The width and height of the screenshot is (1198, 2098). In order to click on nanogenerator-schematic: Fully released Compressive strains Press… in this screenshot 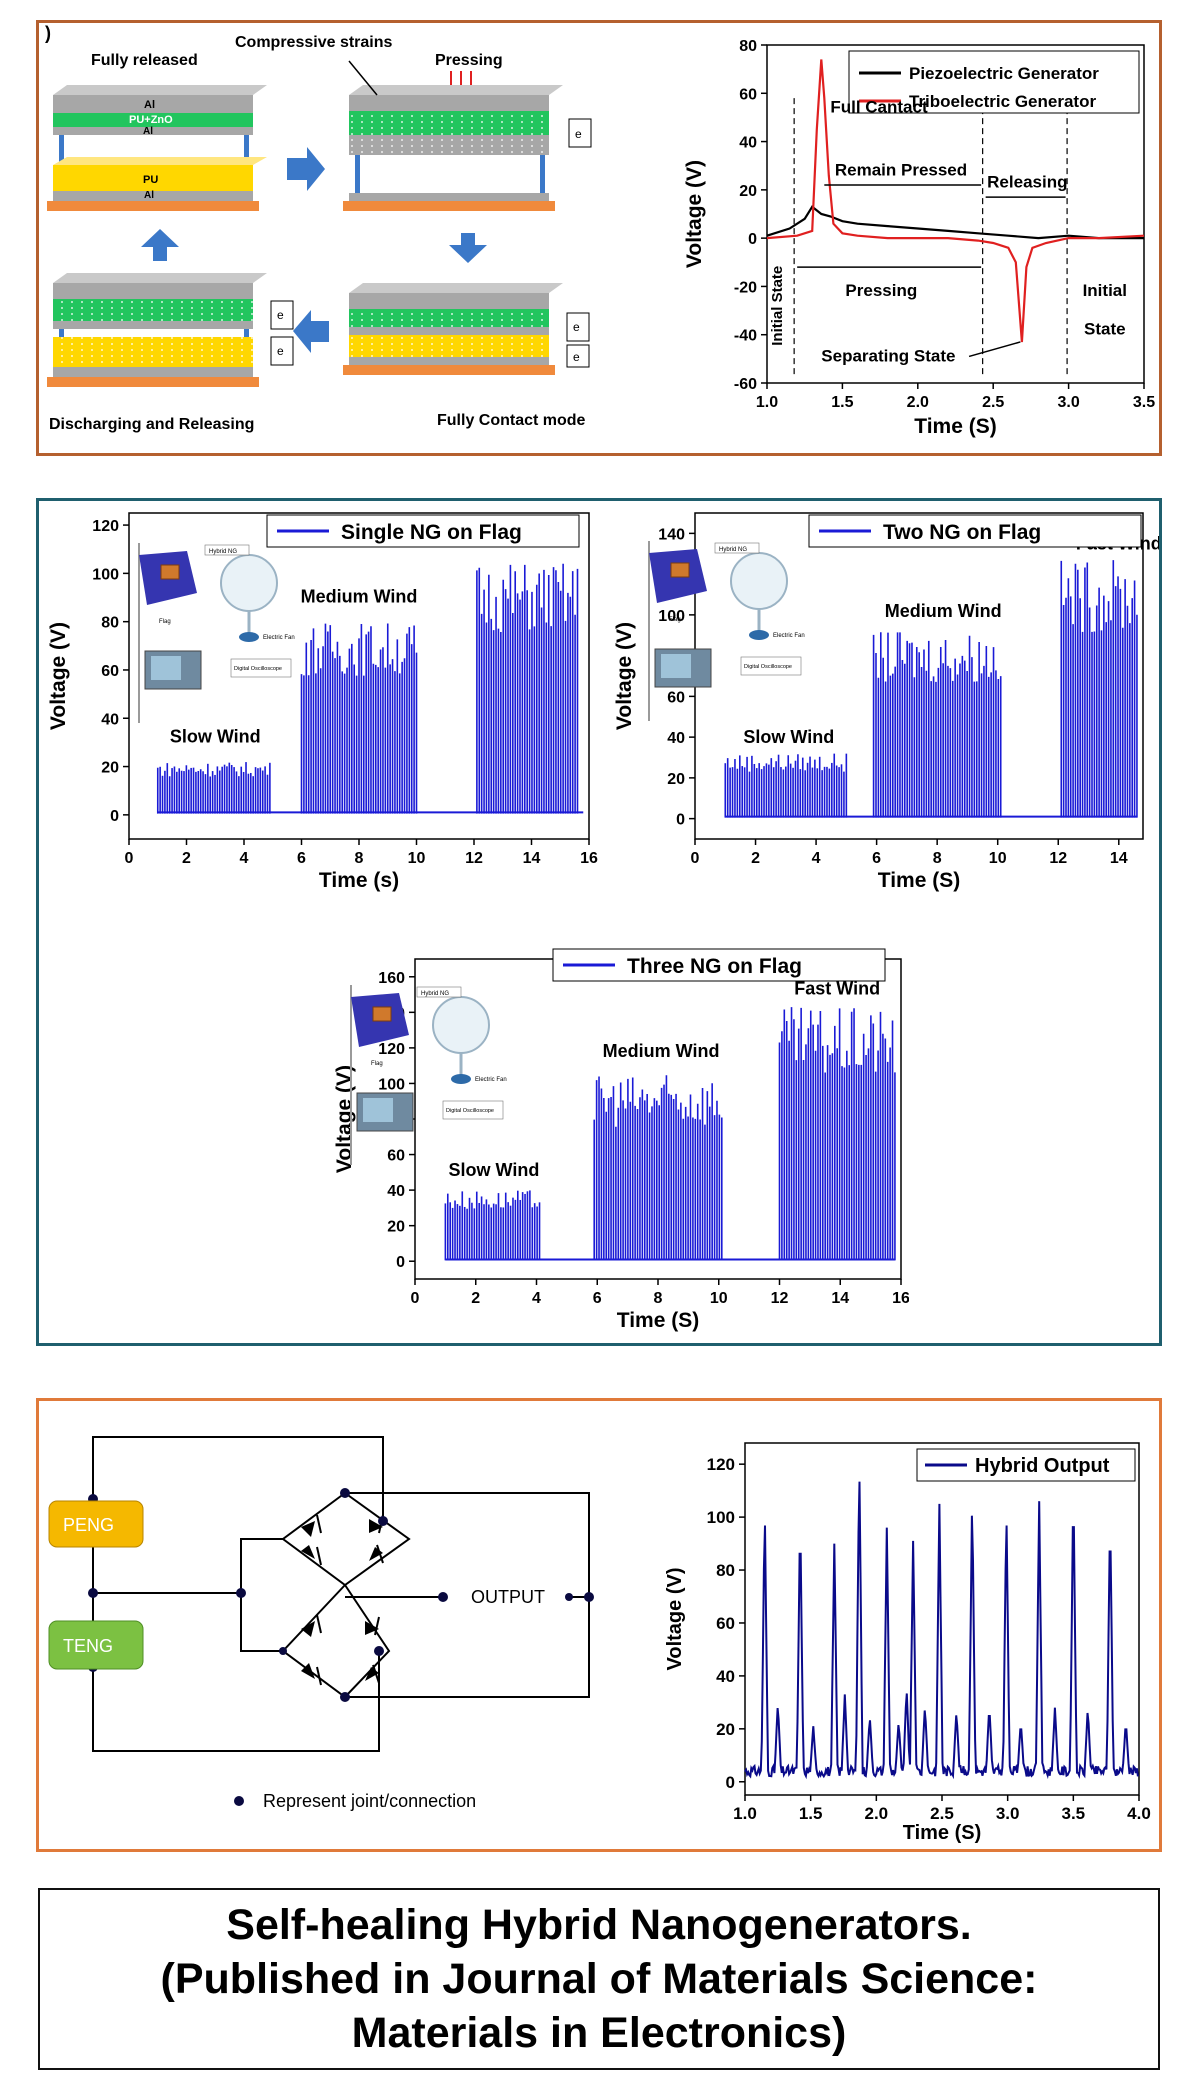, I will do `click(319, 233)`.